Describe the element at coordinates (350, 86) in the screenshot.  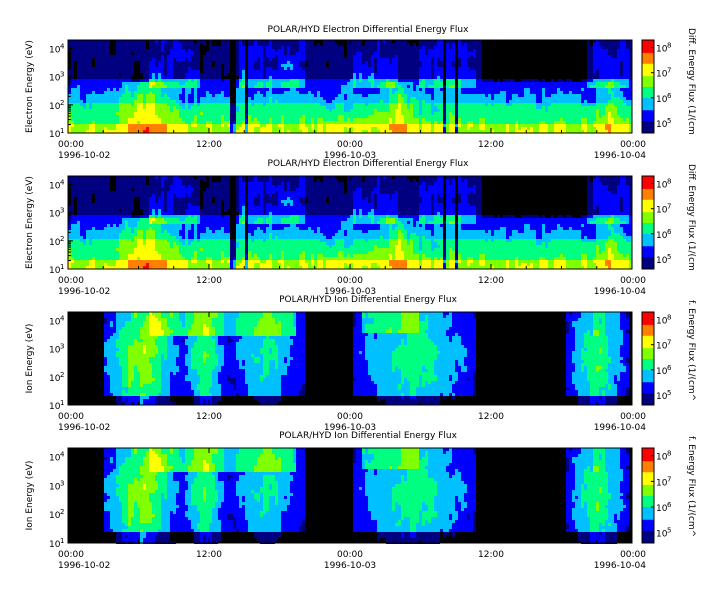
I see `spectrogram-cells` at that location.